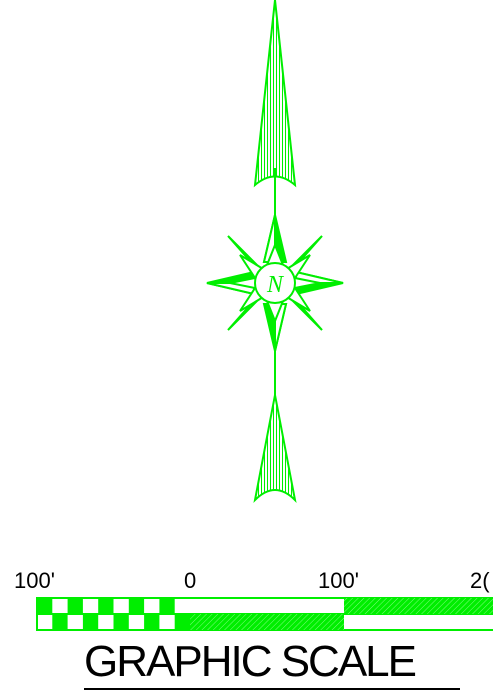 The height and width of the screenshot is (698, 493). What do you see at coordinates (275, 449) in the screenshot?
I see `north-arrow-tail` at bounding box center [275, 449].